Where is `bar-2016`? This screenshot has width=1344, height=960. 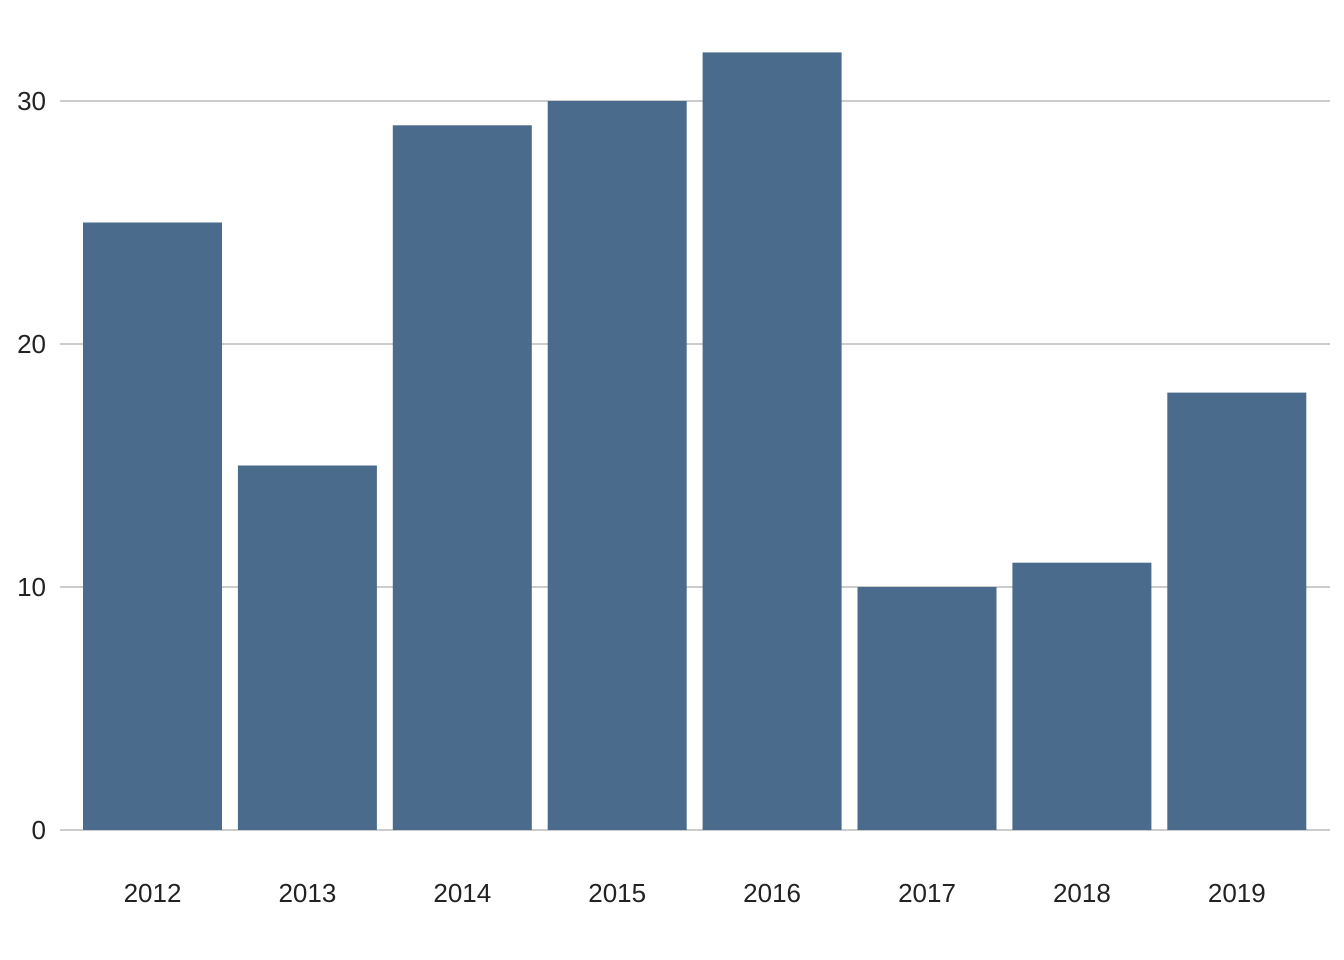
bar-2016 is located at coordinates (772, 441).